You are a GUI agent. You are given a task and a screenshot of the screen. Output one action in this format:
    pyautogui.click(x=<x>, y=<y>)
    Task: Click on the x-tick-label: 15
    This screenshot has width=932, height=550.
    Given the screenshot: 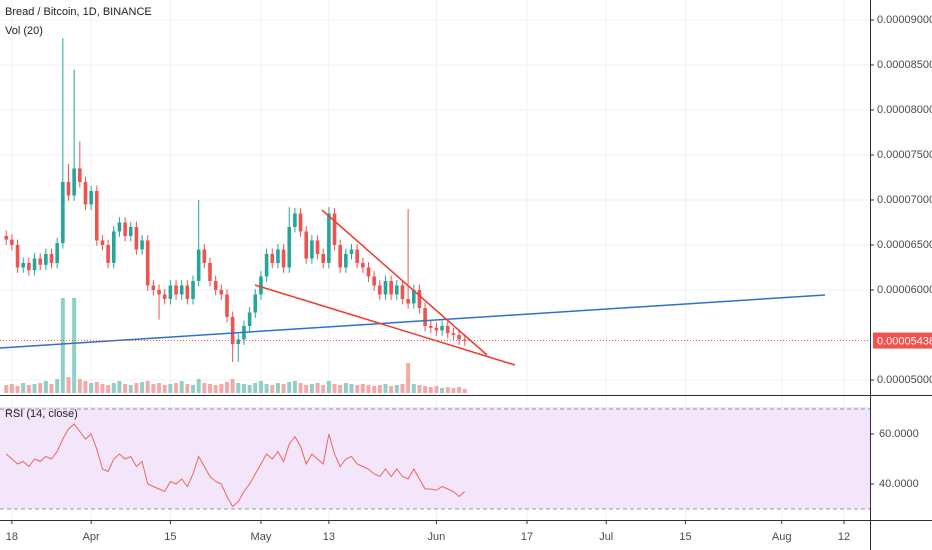 What is the action you would take?
    pyautogui.click(x=685, y=537)
    